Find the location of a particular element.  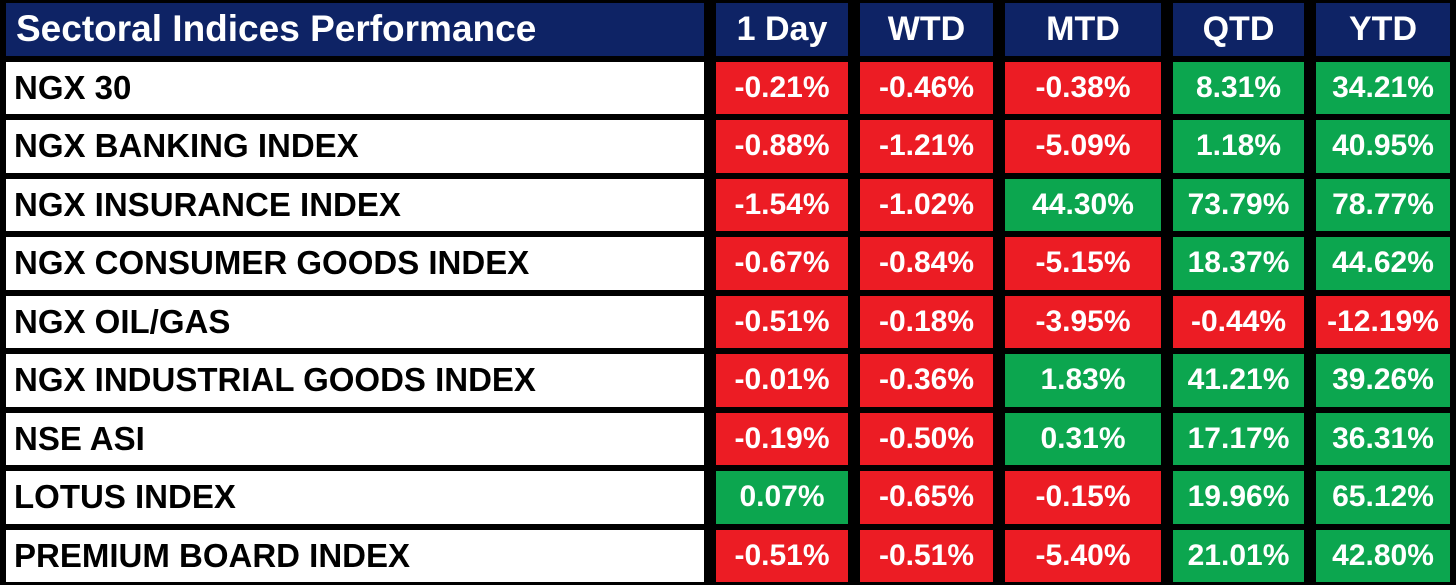

value-cell: -5.09% is located at coordinates (1083, 146).